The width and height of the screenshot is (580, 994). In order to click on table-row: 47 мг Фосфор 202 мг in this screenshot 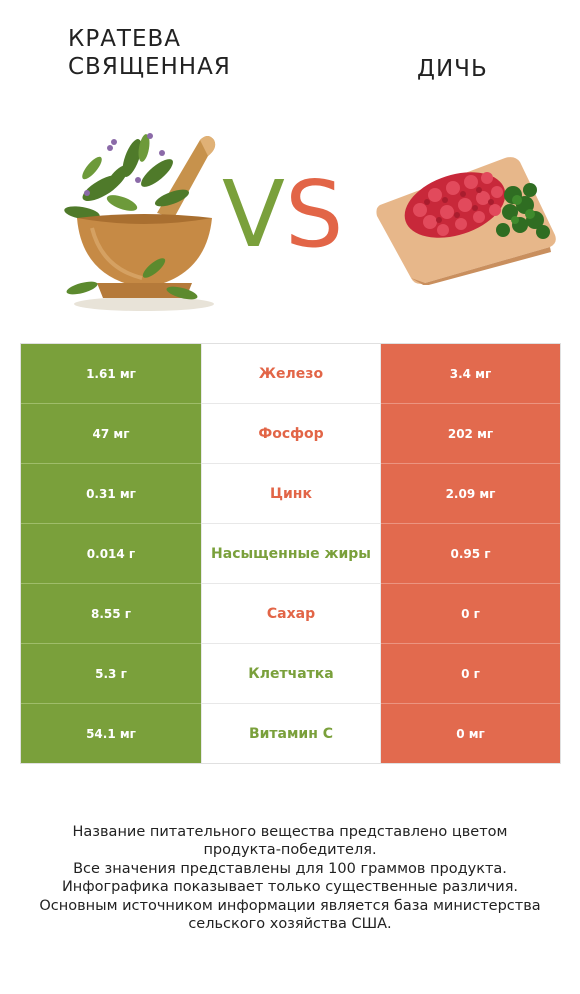, I will do `click(290, 433)`.